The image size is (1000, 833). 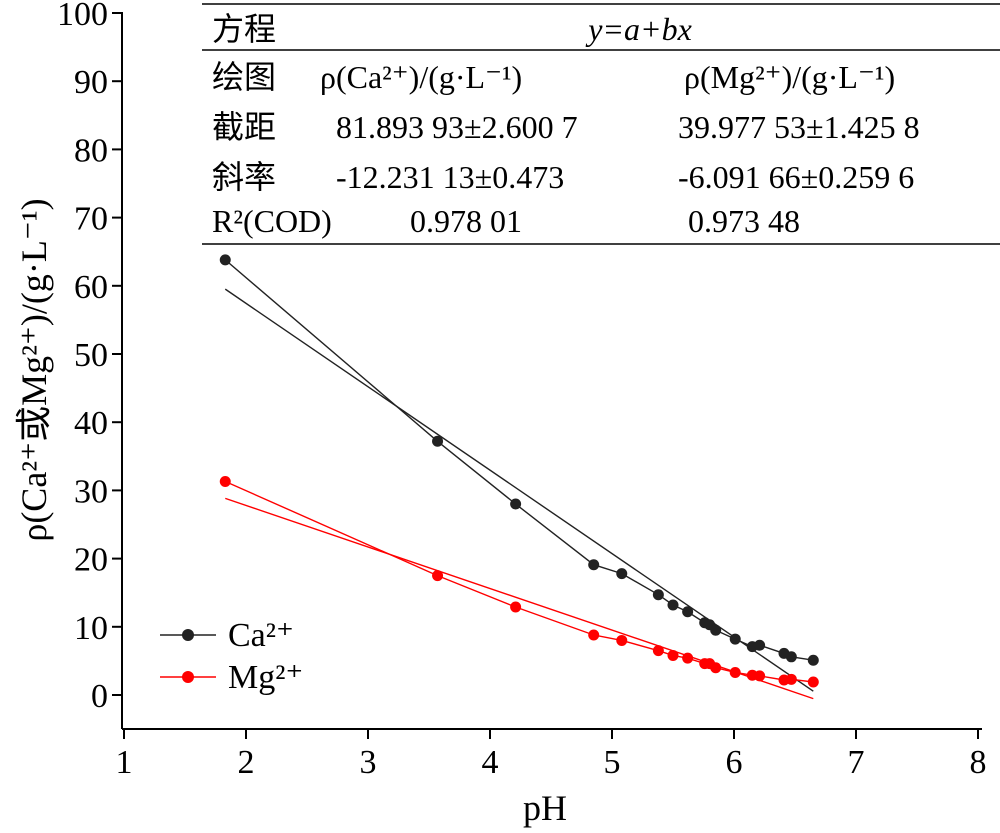 What do you see at coordinates (261, 635) in the screenshot?
I see `legend-ca-label: Ca²⁺` at bounding box center [261, 635].